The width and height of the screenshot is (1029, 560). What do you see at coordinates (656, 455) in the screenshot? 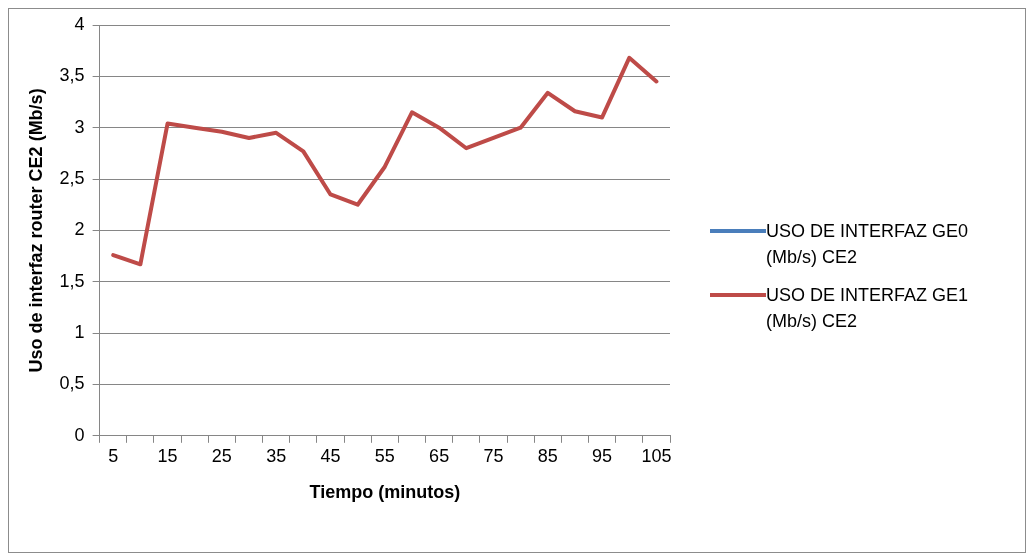
I see `x-tick-label: 105` at bounding box center [656, 455].